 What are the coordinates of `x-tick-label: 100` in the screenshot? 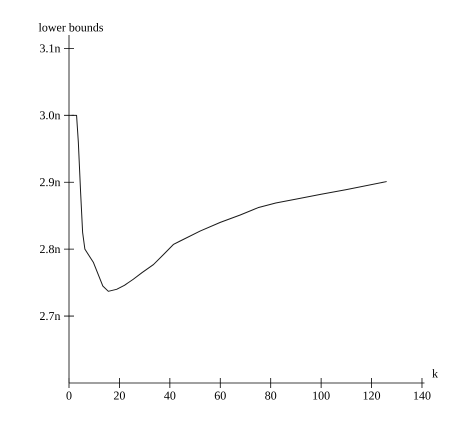 It's located at (321, 396).